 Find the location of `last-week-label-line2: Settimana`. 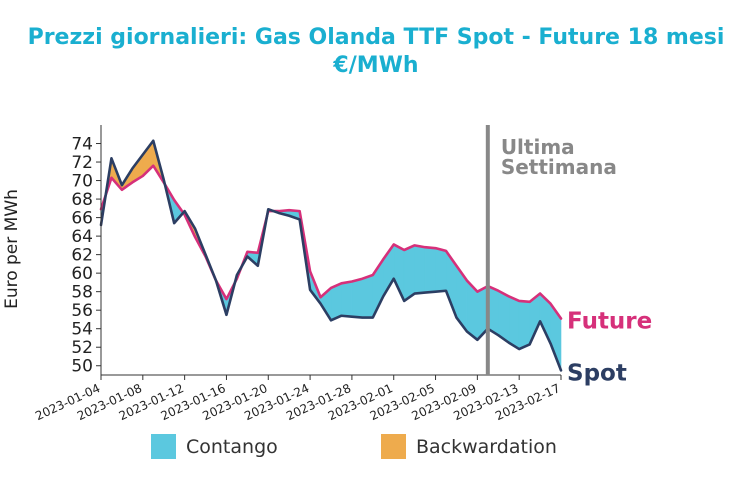

last-week-label-line2: Settimana is located at coordinates (559, 167).